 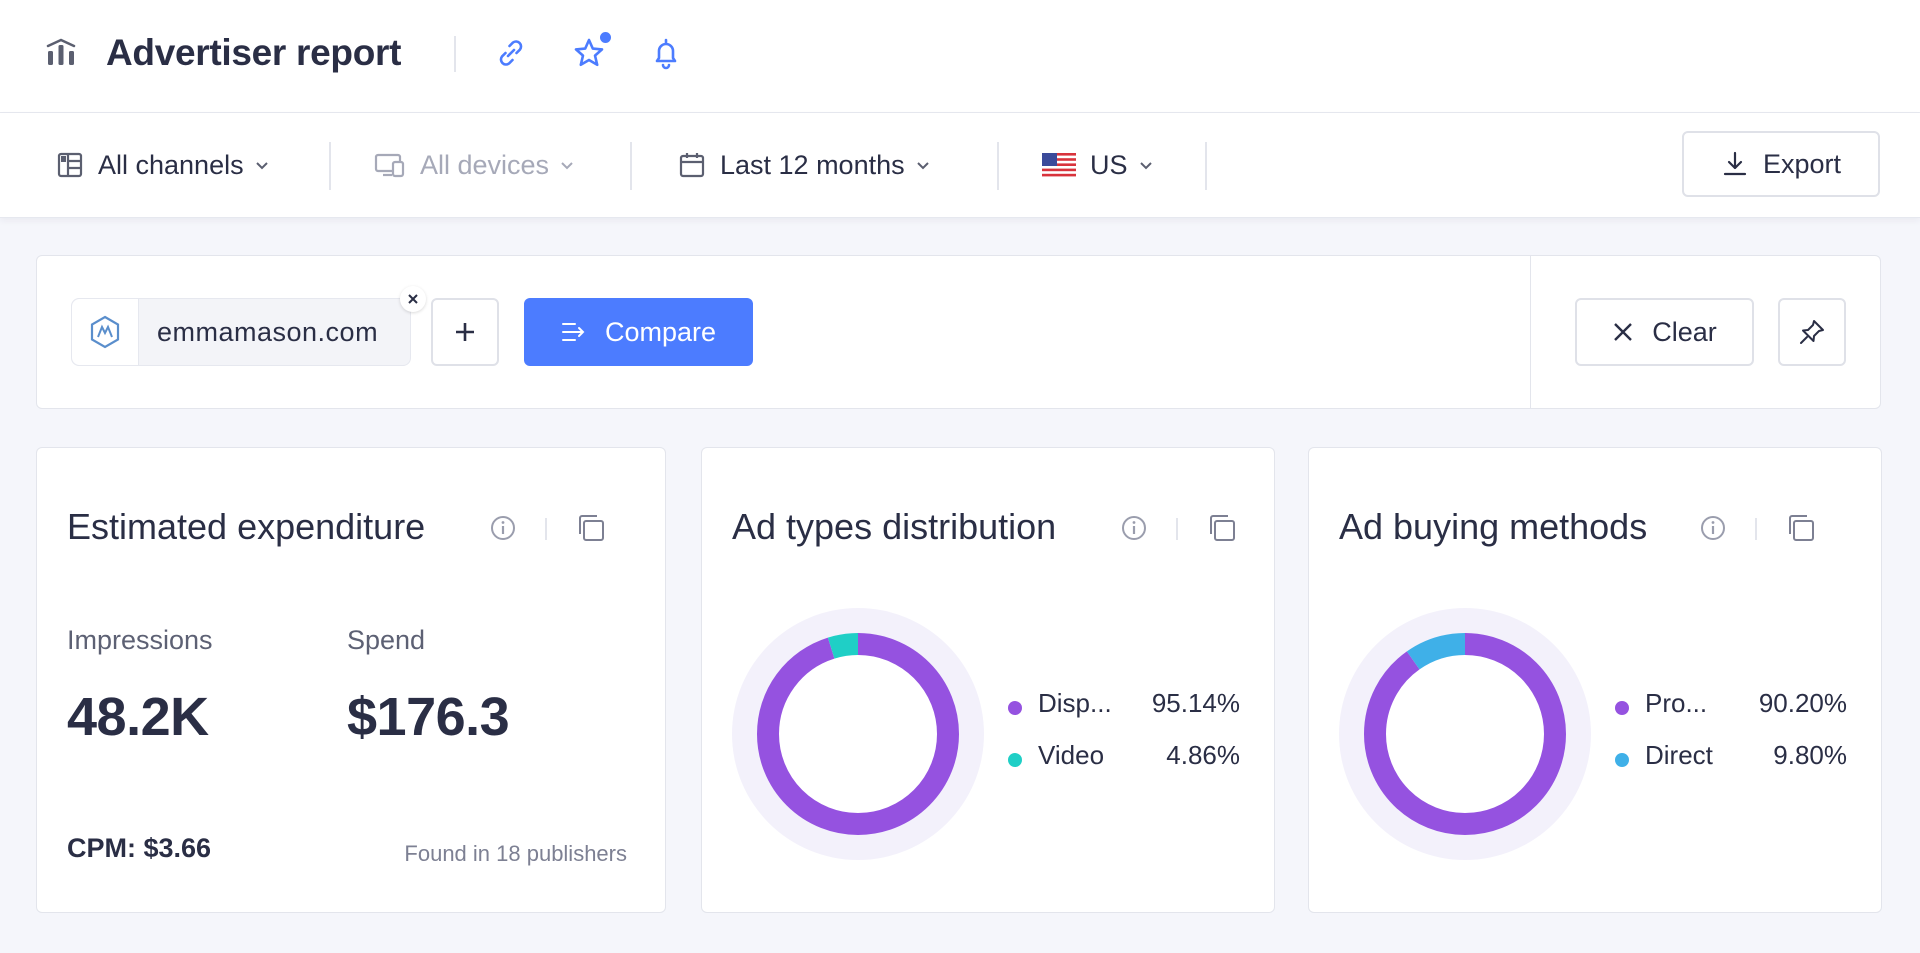 I want to click on channels-label: All channels, so click(x=171, y=164).